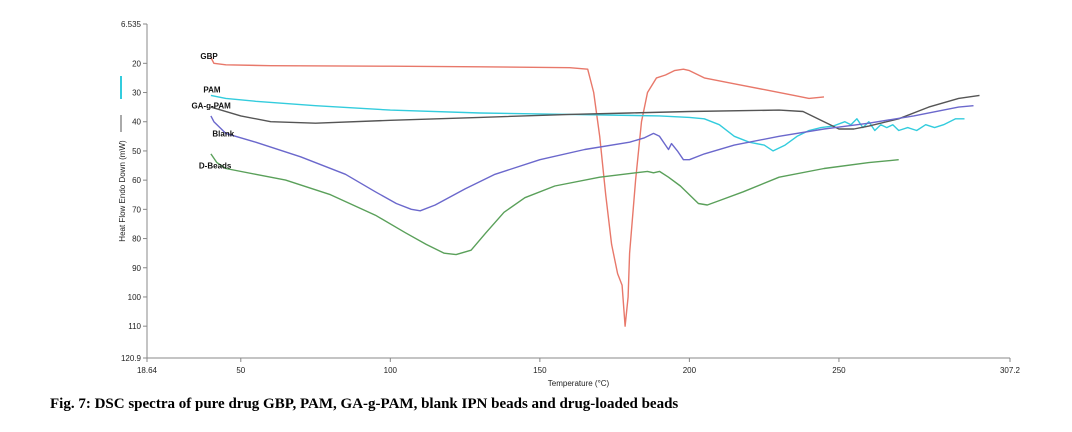 This screenshot has width=1072, height=432. What do you see at coordinates (212, 111) in the screenshot?
I see `series-labels: GBP PAM GA-g-PAM Blank D-Beads` at bounding box center [212, 111].